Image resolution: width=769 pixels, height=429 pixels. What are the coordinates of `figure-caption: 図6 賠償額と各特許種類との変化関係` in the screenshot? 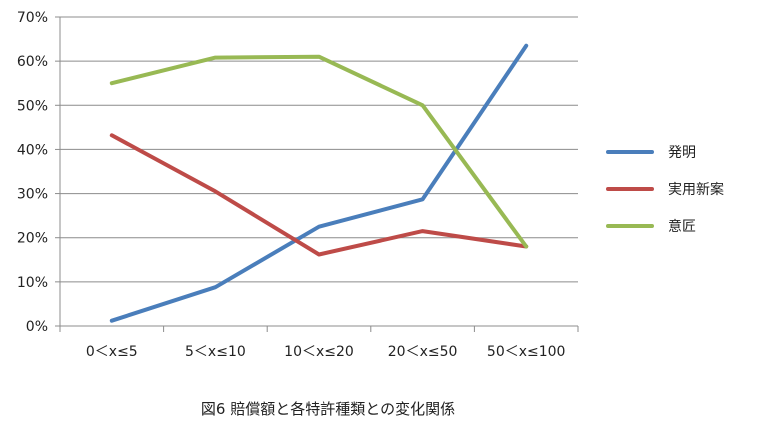 It's located at (328, 409).